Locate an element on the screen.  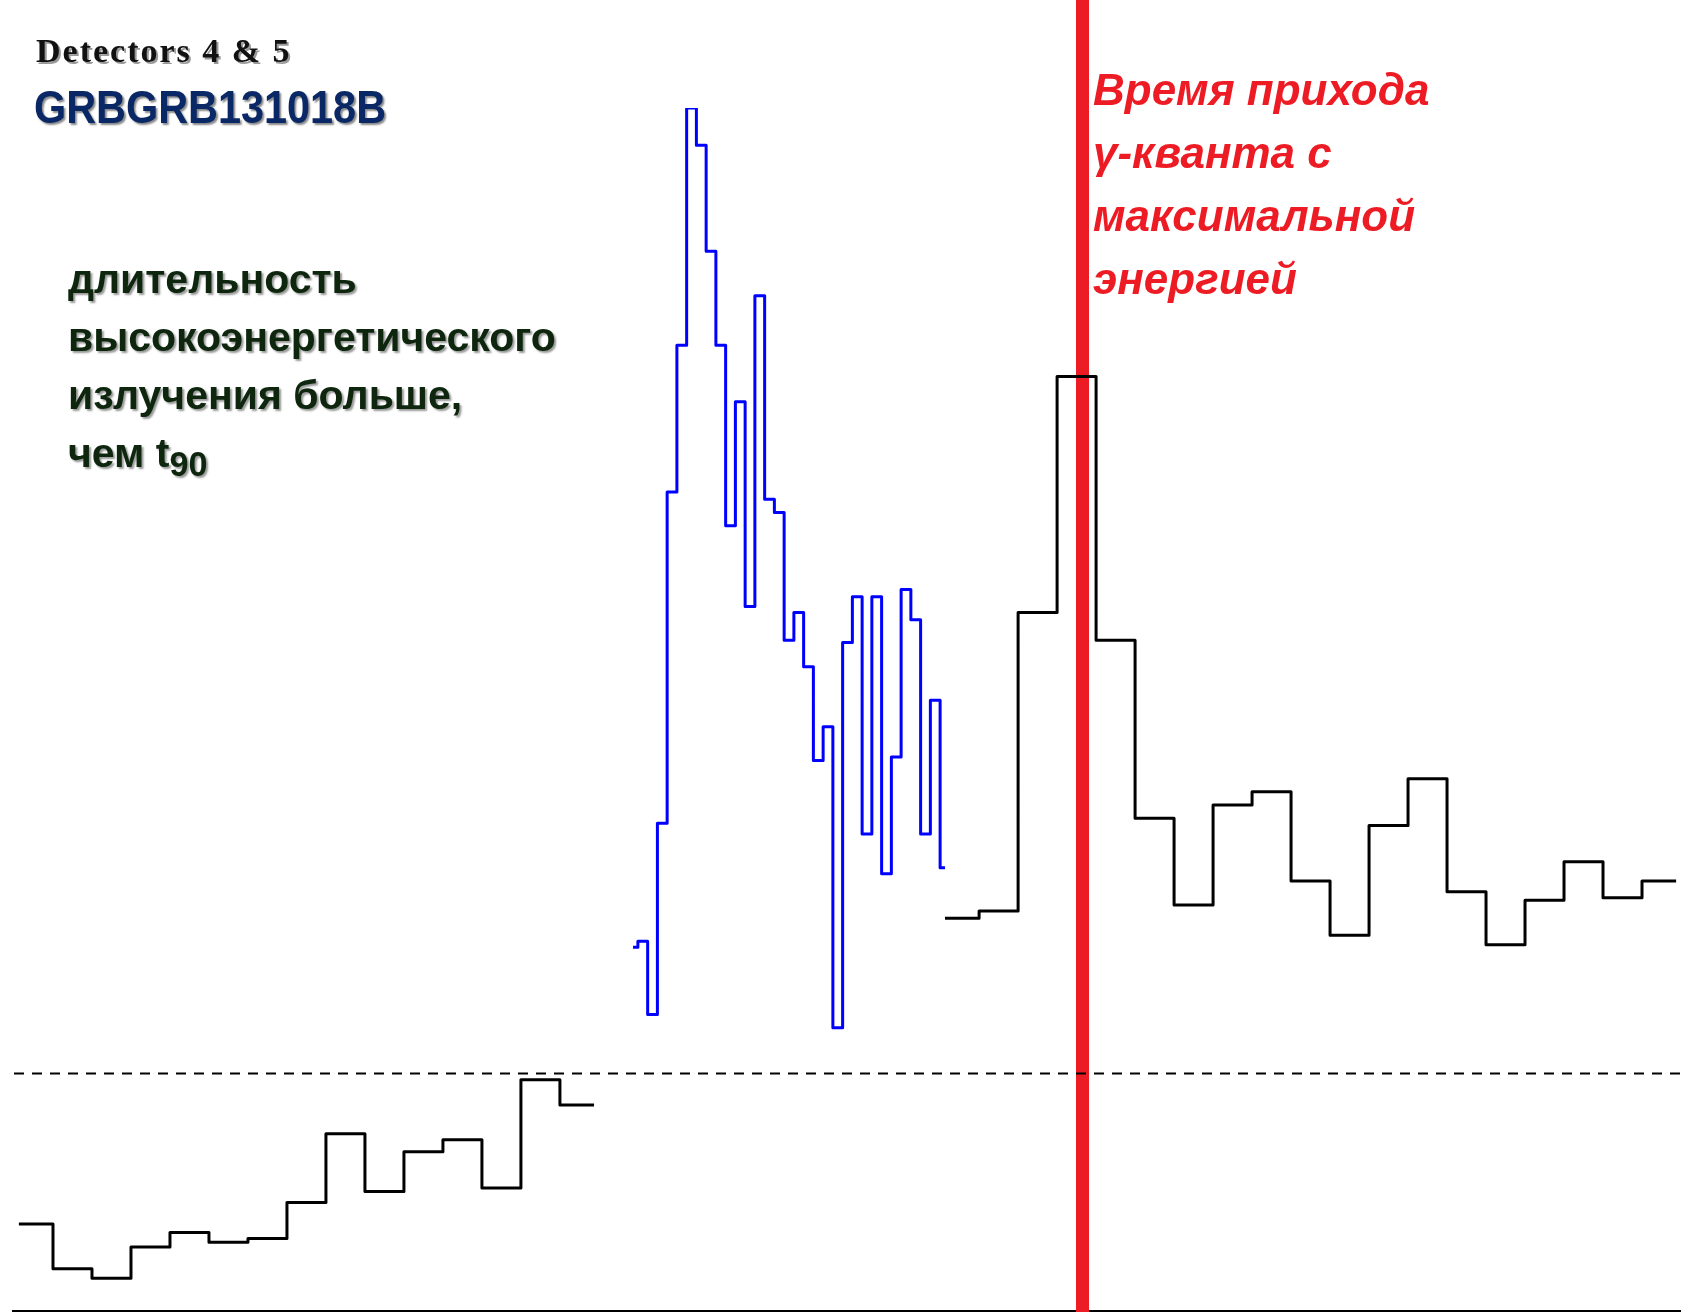
annotation: Время прихода γ-кванта с максимальной энергией is located at coordinates (1261, 184).